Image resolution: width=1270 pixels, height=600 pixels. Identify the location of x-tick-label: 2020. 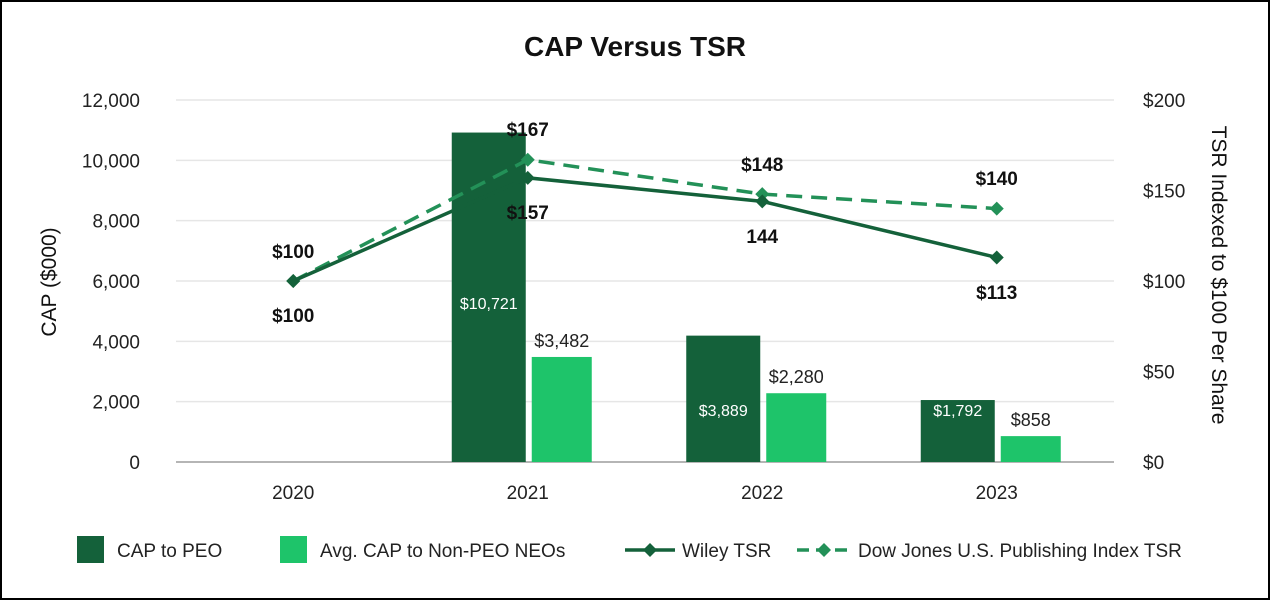
(293, 493).